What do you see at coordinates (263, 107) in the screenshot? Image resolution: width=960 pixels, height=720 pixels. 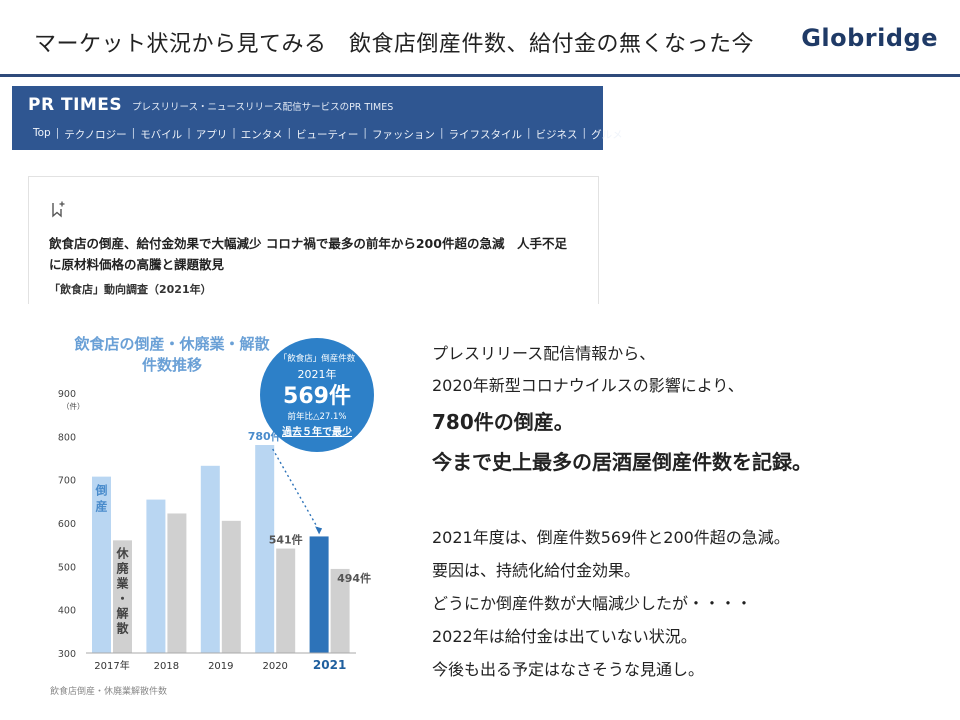 I see `pr-times-tagline: プレスリリース・ニュースリリース配信サービスのPR TIMES` at bounding box center [263, 107].